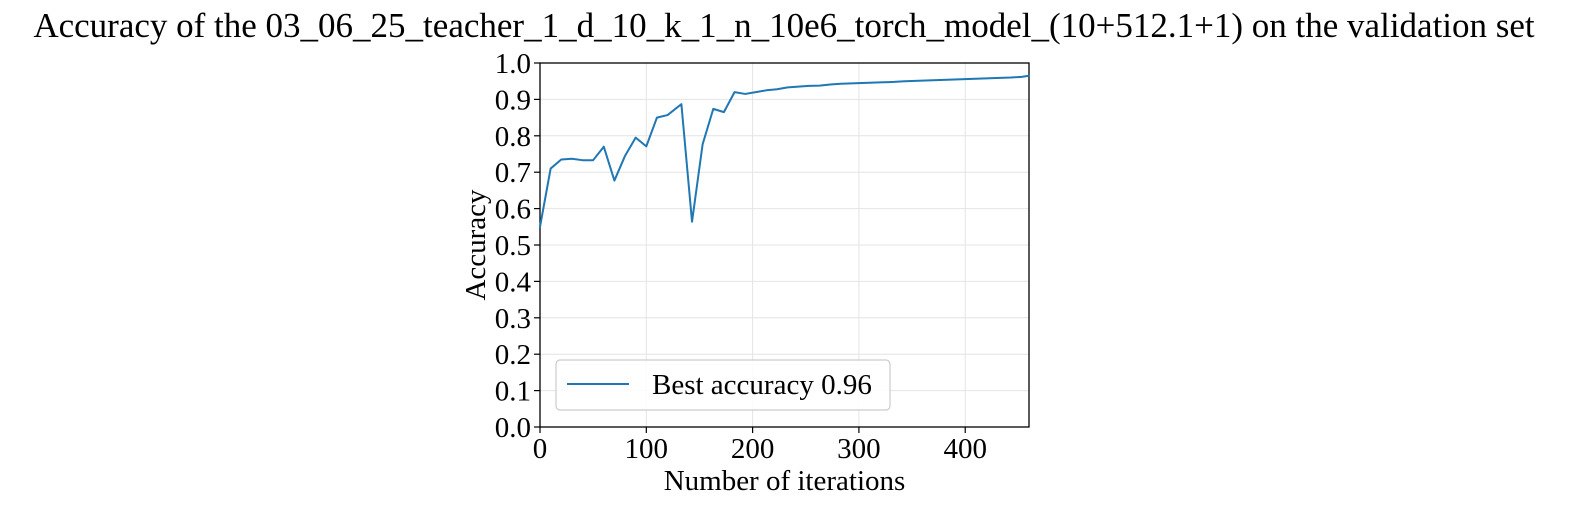 This screenshot has width=1593, height=512. What do you see at coordinates (965, 449) in the screenshot?
I see `x-tick-label: 400` at bounding box center [965, 449].